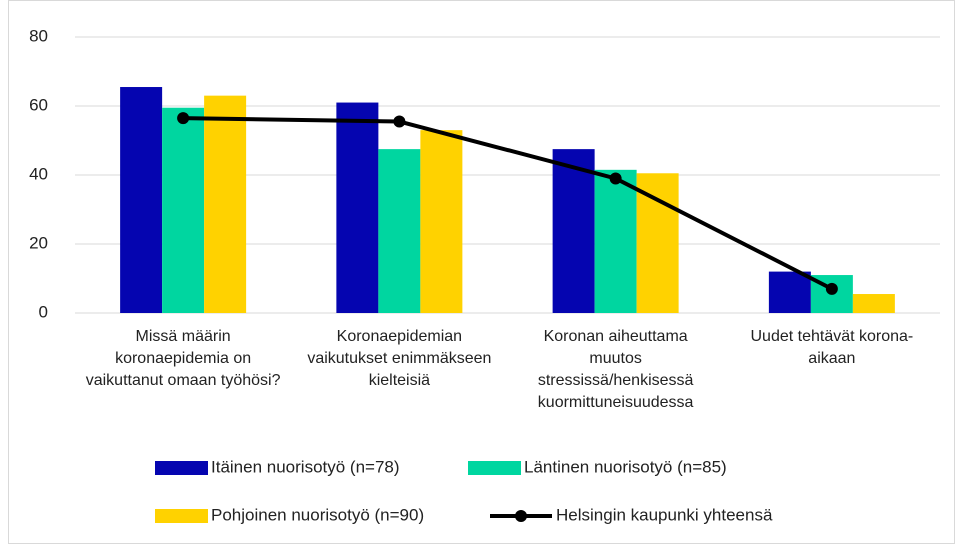 This screenshot has height=545, width=956. What do you see at coordinates (305, 466) in the screenshot?
I see `legend-label: Itäinen nuorisotyö (n=78)` at bounding box center [305, 466].